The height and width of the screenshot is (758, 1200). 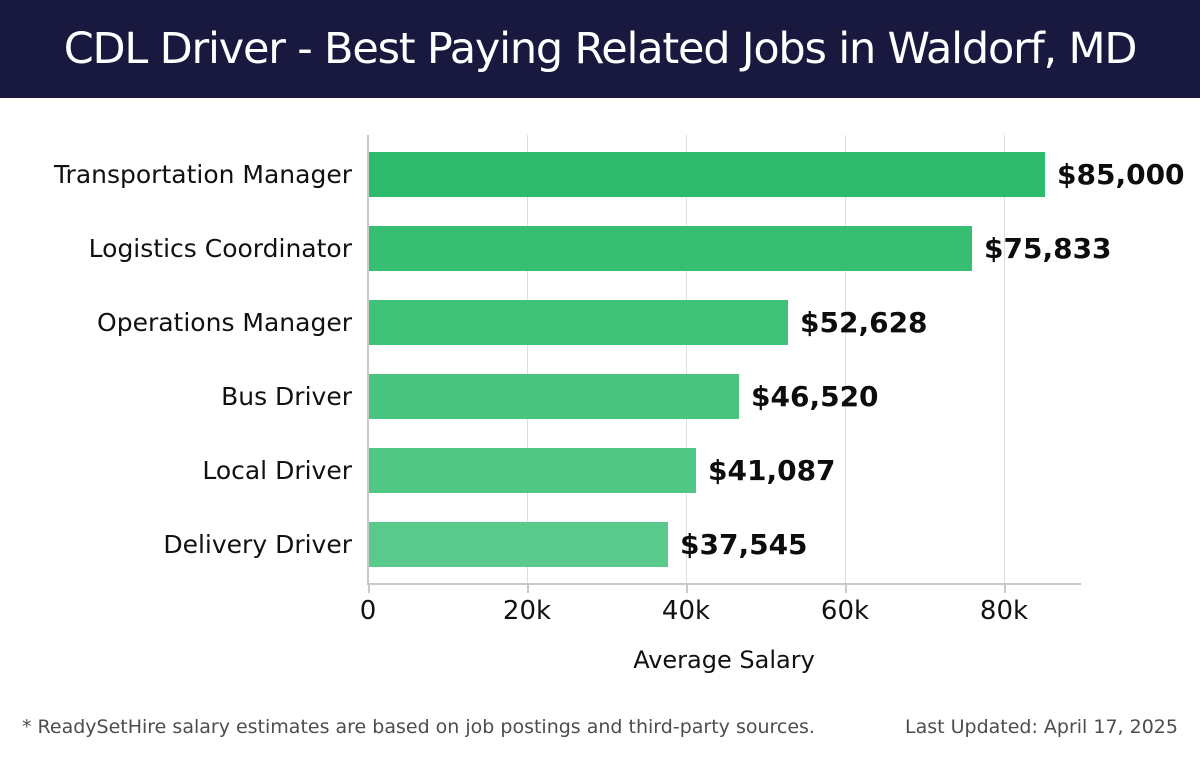 I want to click on value-label: $85,000, so click(x=1121, y=174).